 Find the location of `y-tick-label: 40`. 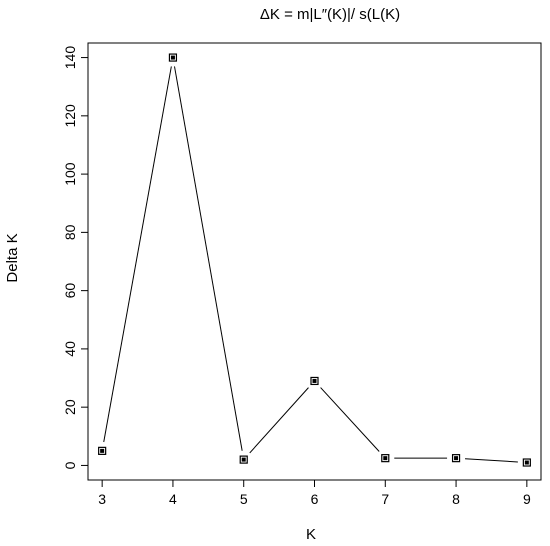

y-tick-label: 40 is located at coordinates (70, 349).